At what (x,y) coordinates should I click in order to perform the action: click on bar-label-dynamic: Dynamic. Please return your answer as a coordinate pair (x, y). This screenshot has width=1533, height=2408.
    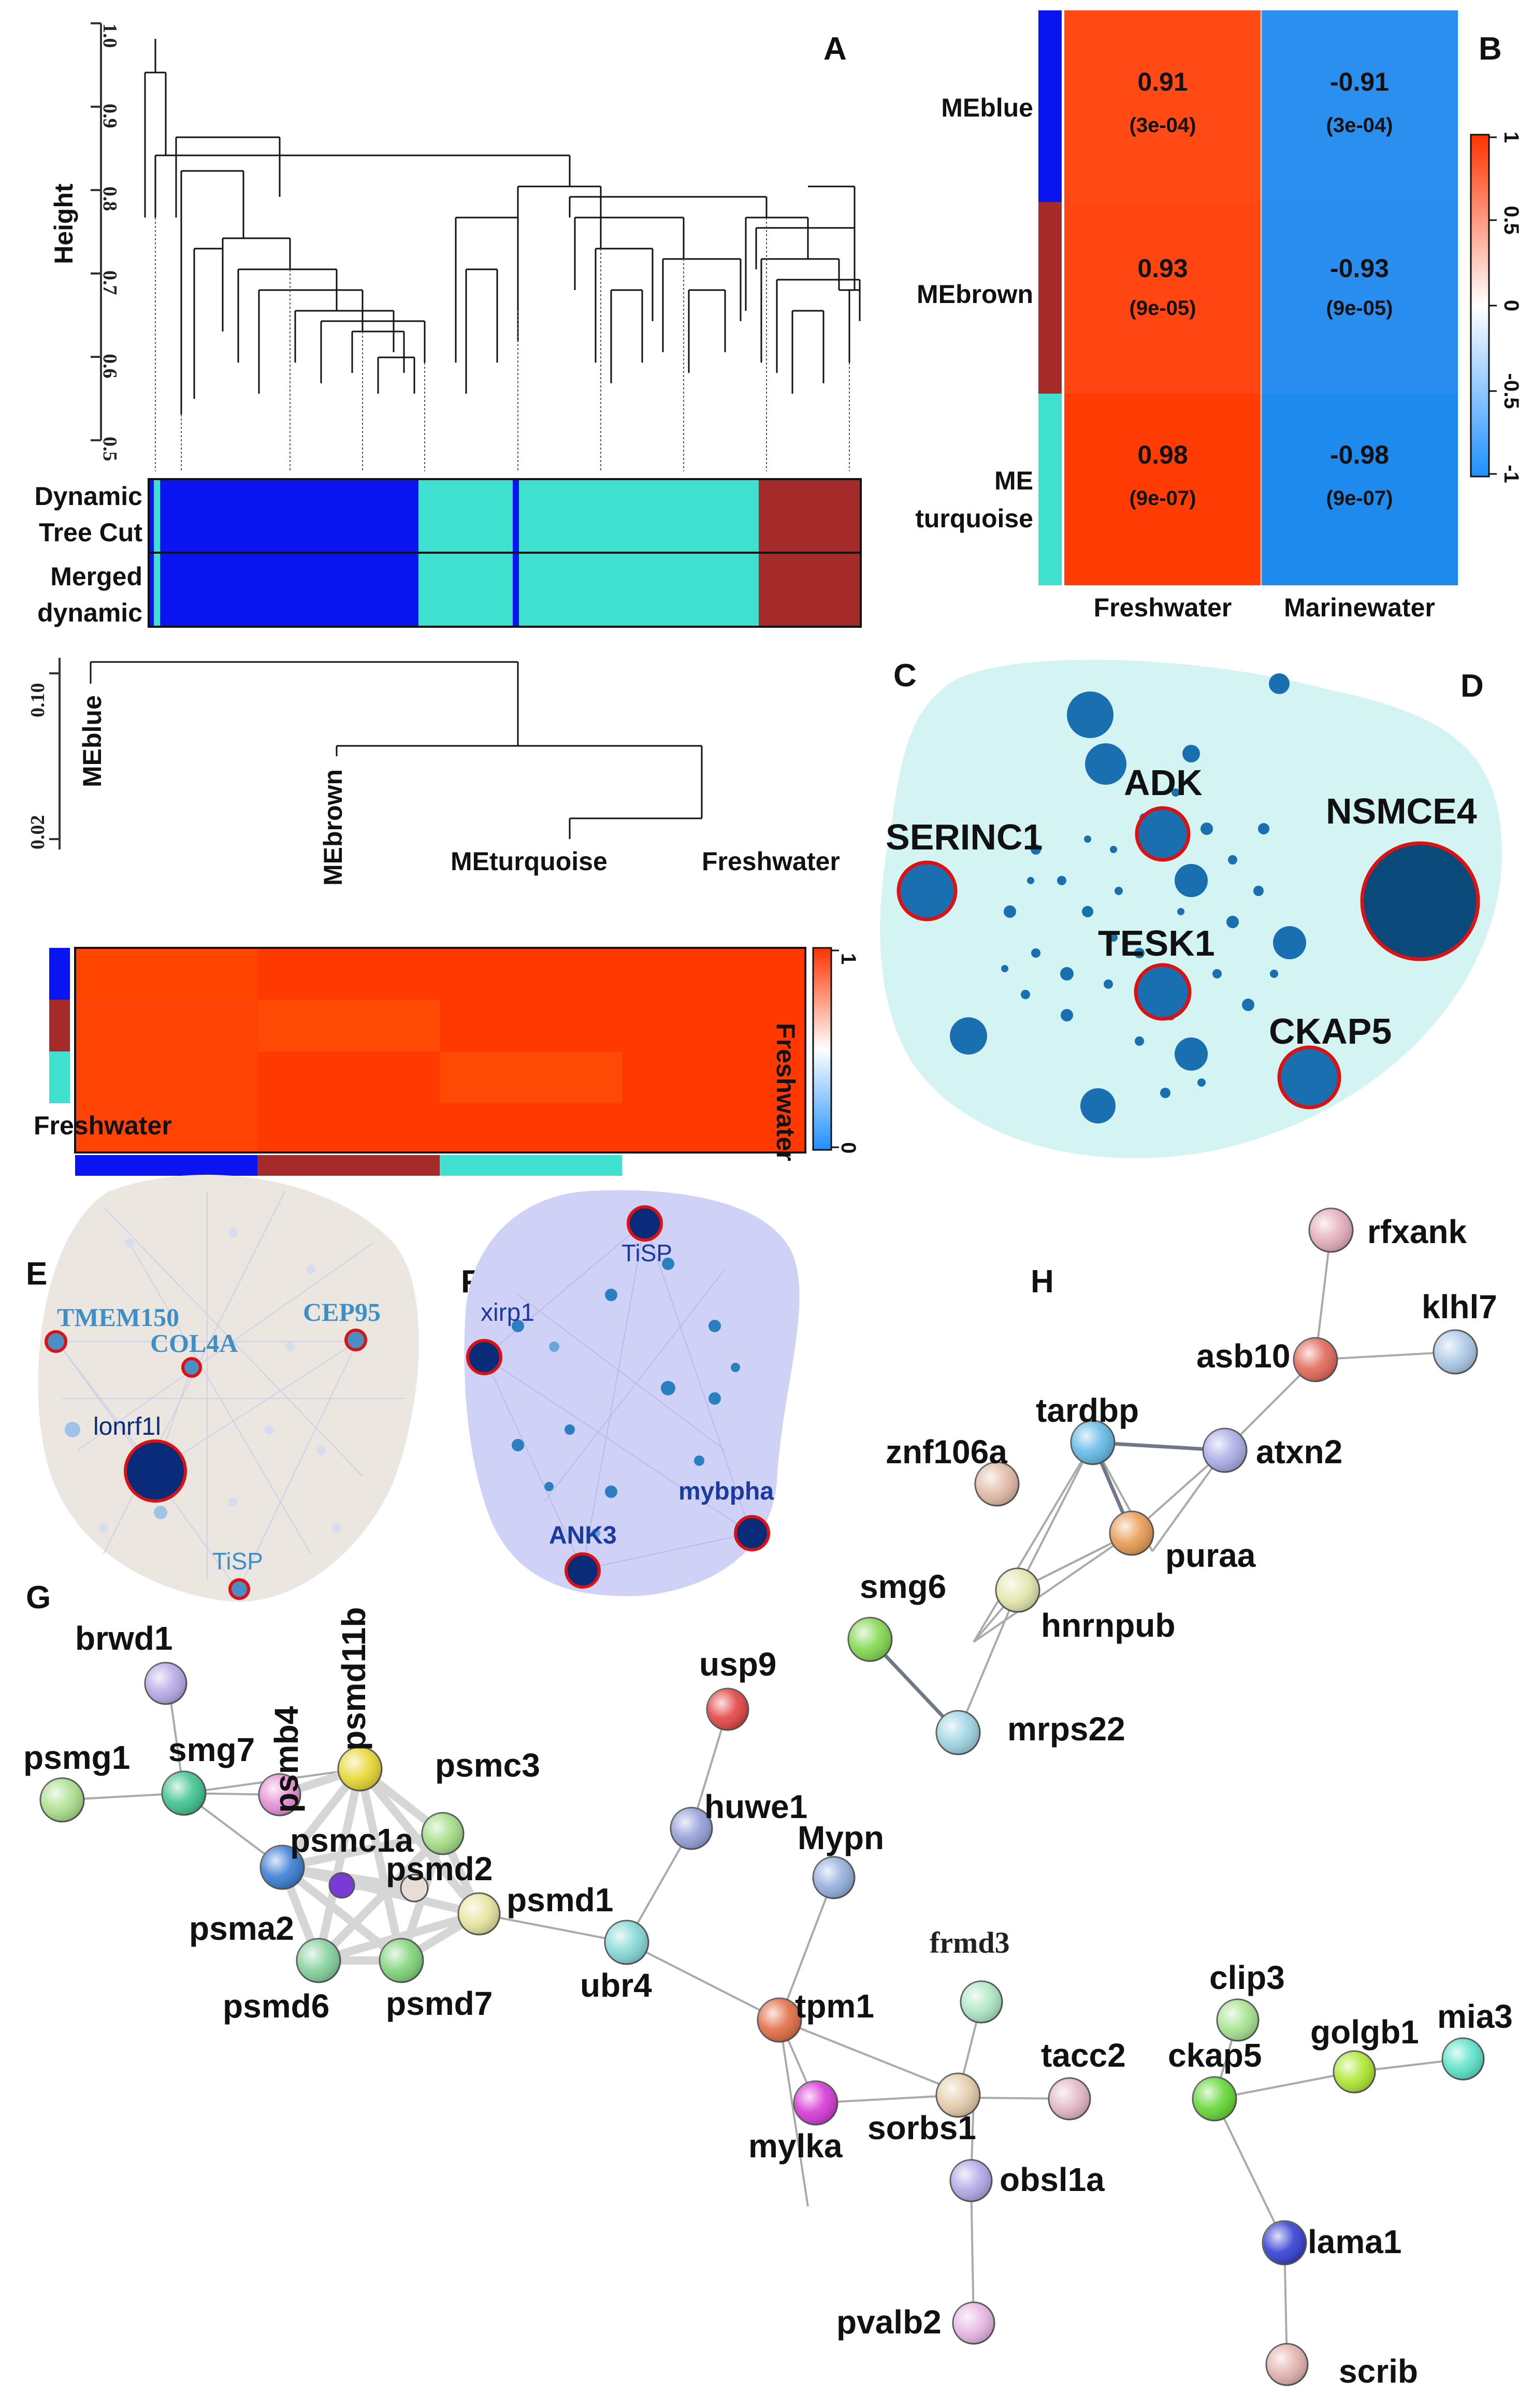
    Looking at the image, I should click on (88, 497).